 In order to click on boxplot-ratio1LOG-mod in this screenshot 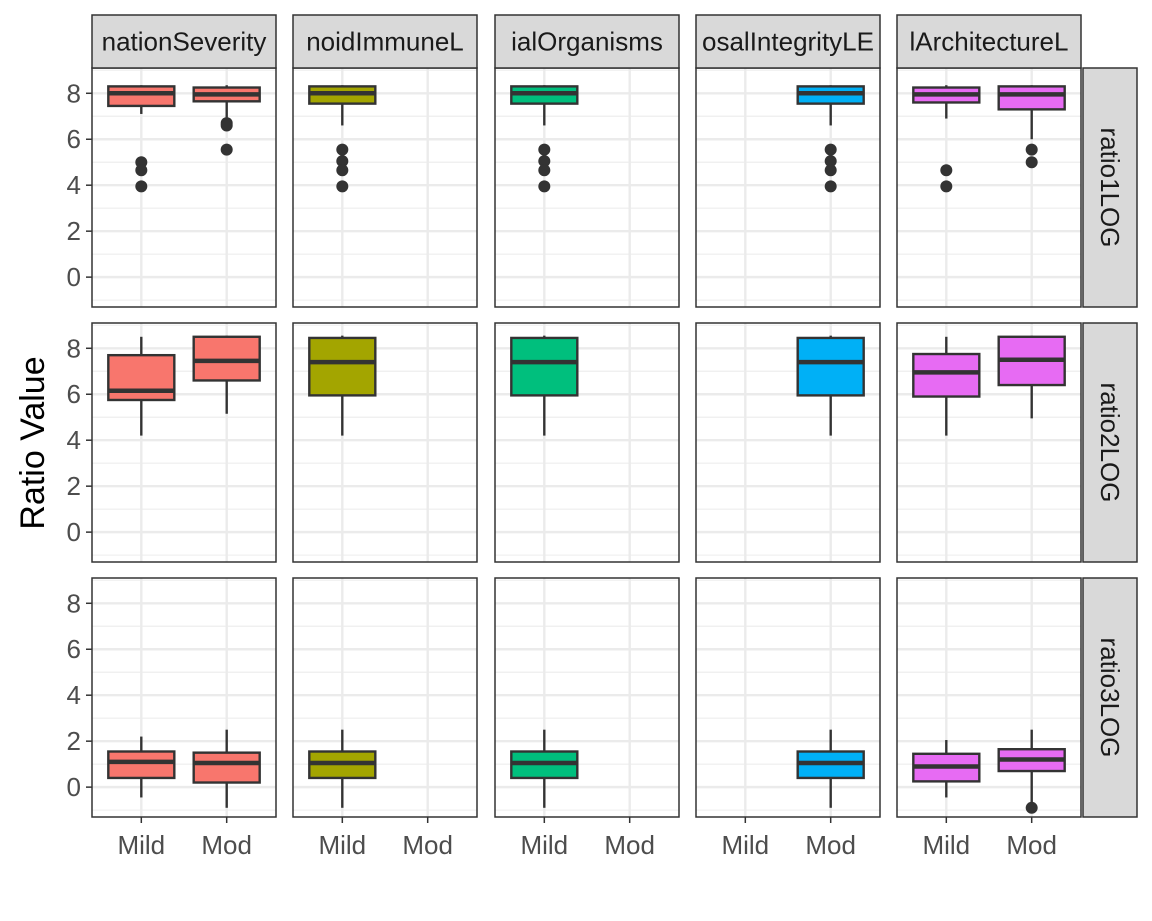, I will do `click(830, 139)`.